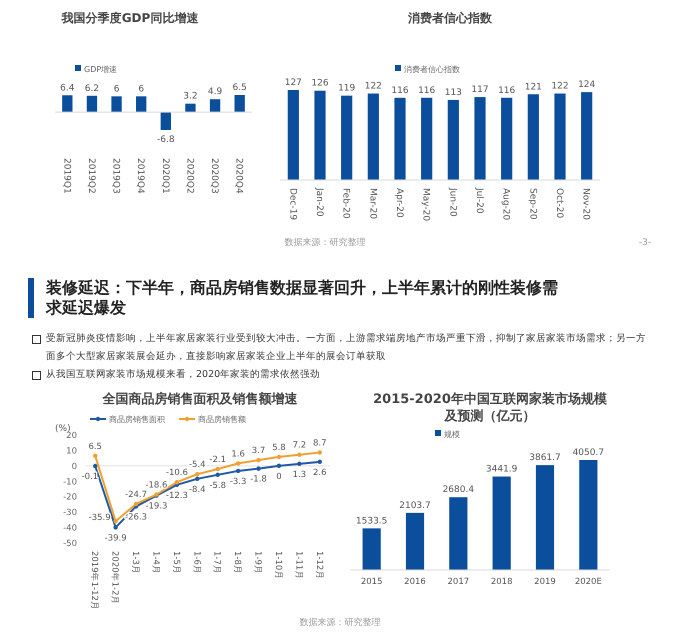 Image resolution: width=694 pixels, height=635 pixels. I want to click on data-label: 121, so click(533, 87).